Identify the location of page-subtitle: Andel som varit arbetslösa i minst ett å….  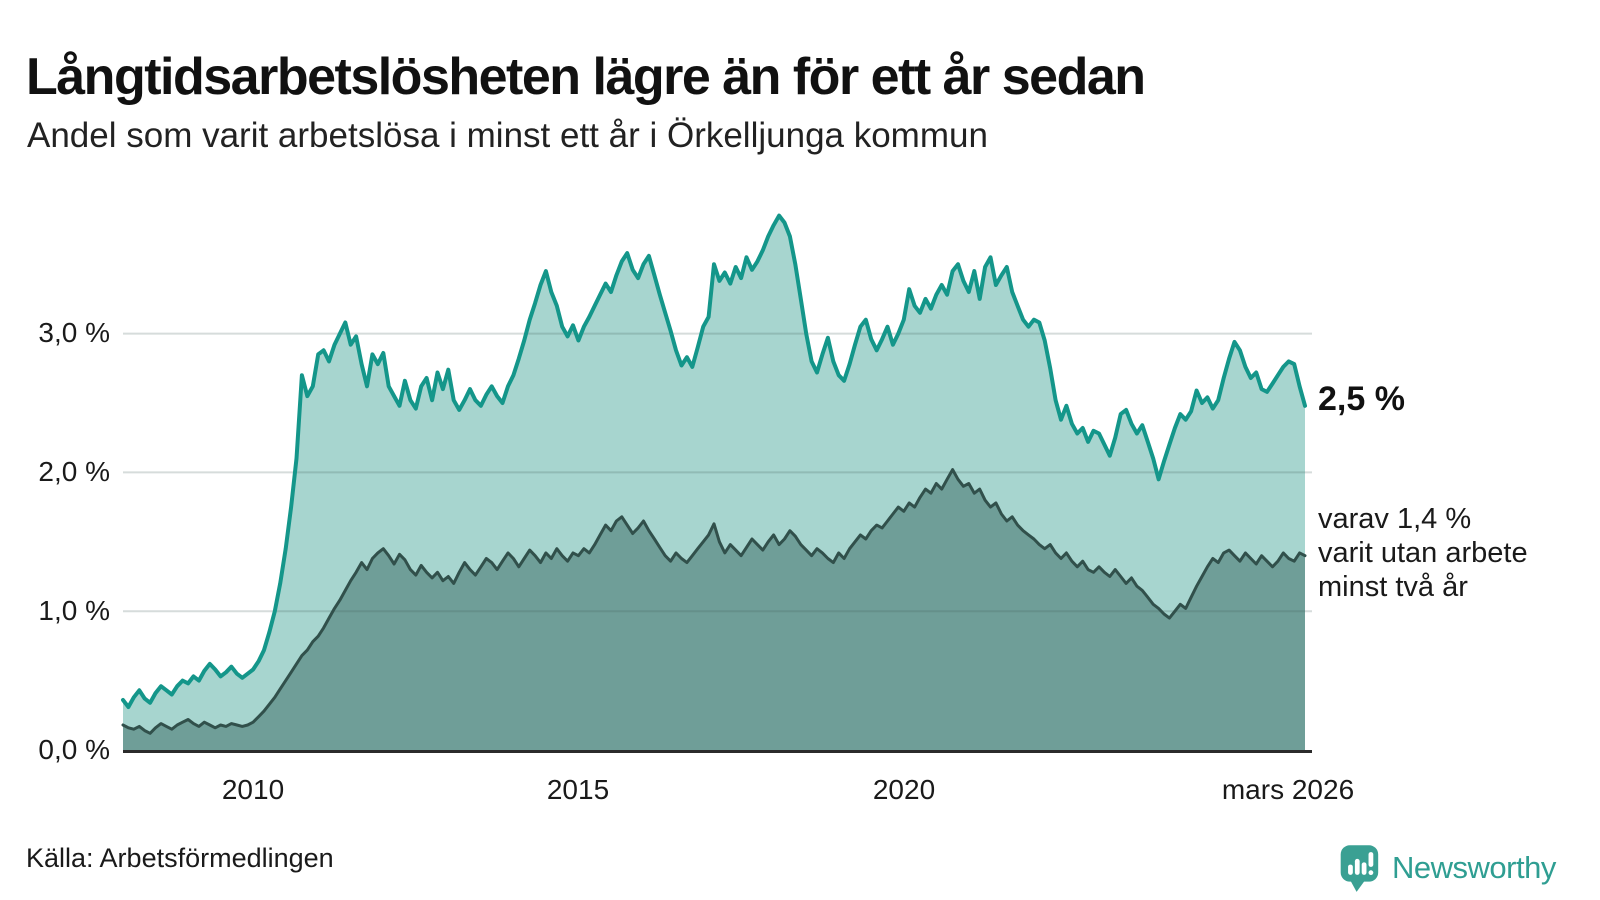
(507, 135).